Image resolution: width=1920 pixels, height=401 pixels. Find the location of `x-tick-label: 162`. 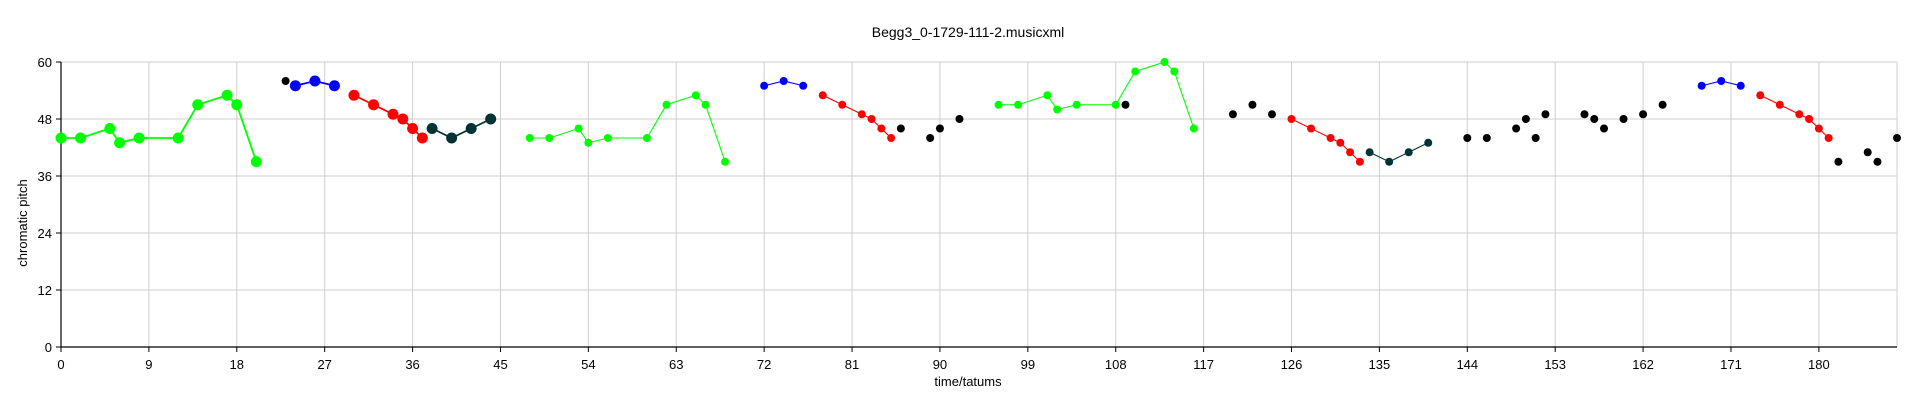

x-tick-label: 162 is located at coordinates (1643, 364).